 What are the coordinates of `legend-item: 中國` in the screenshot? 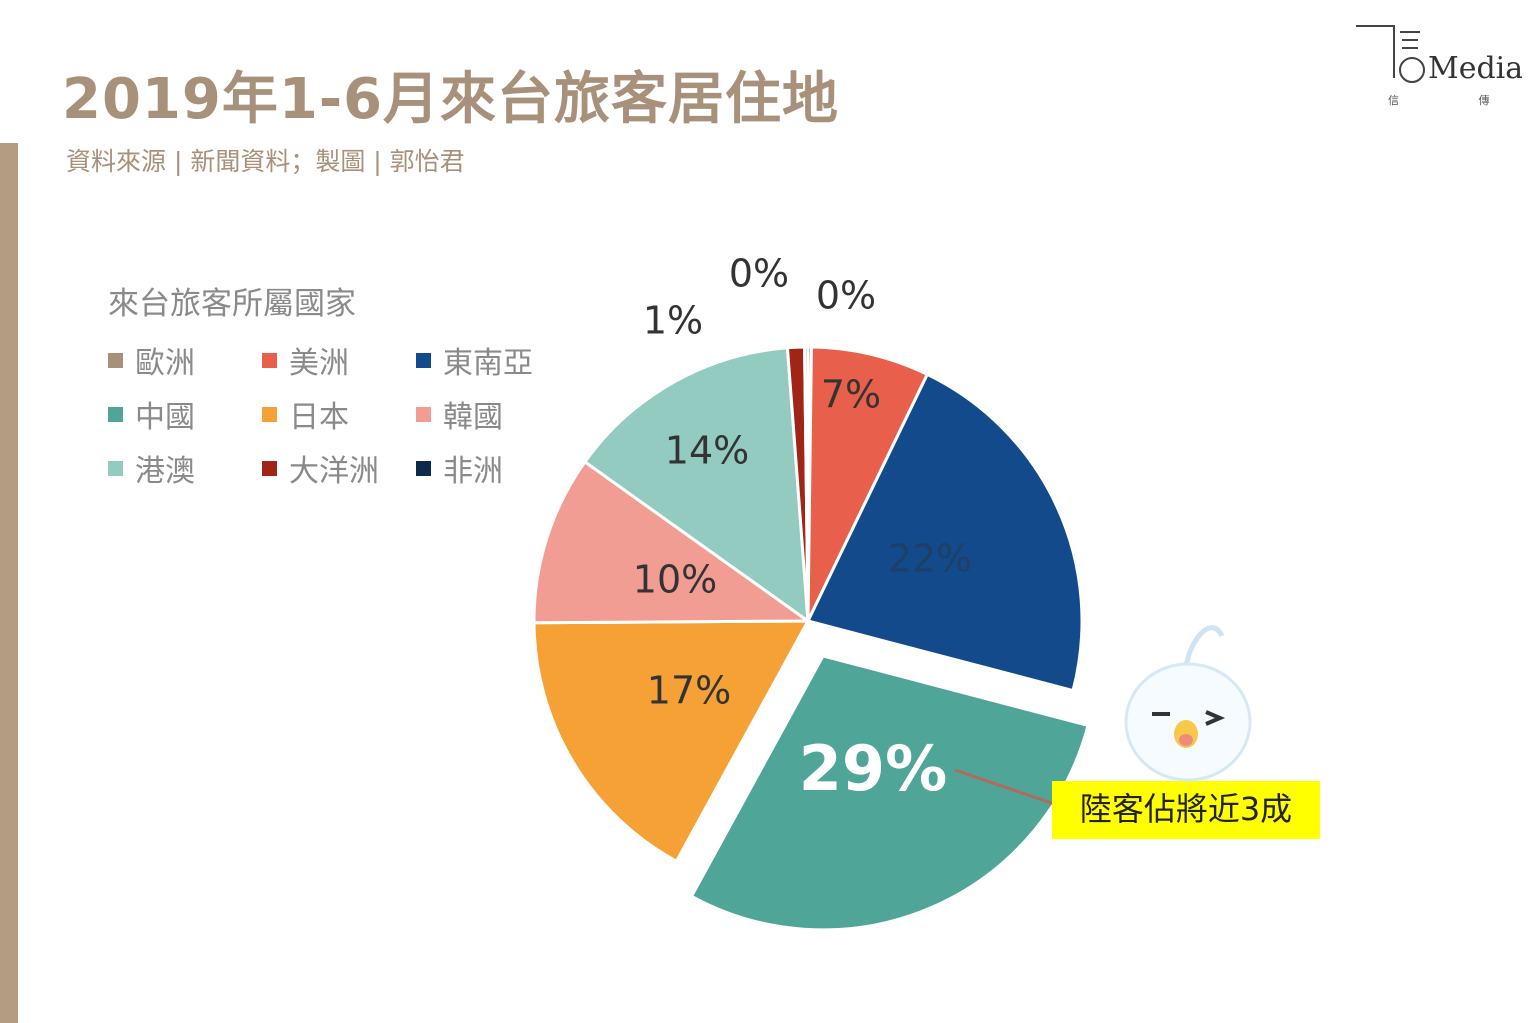 It's located at (185, 416).